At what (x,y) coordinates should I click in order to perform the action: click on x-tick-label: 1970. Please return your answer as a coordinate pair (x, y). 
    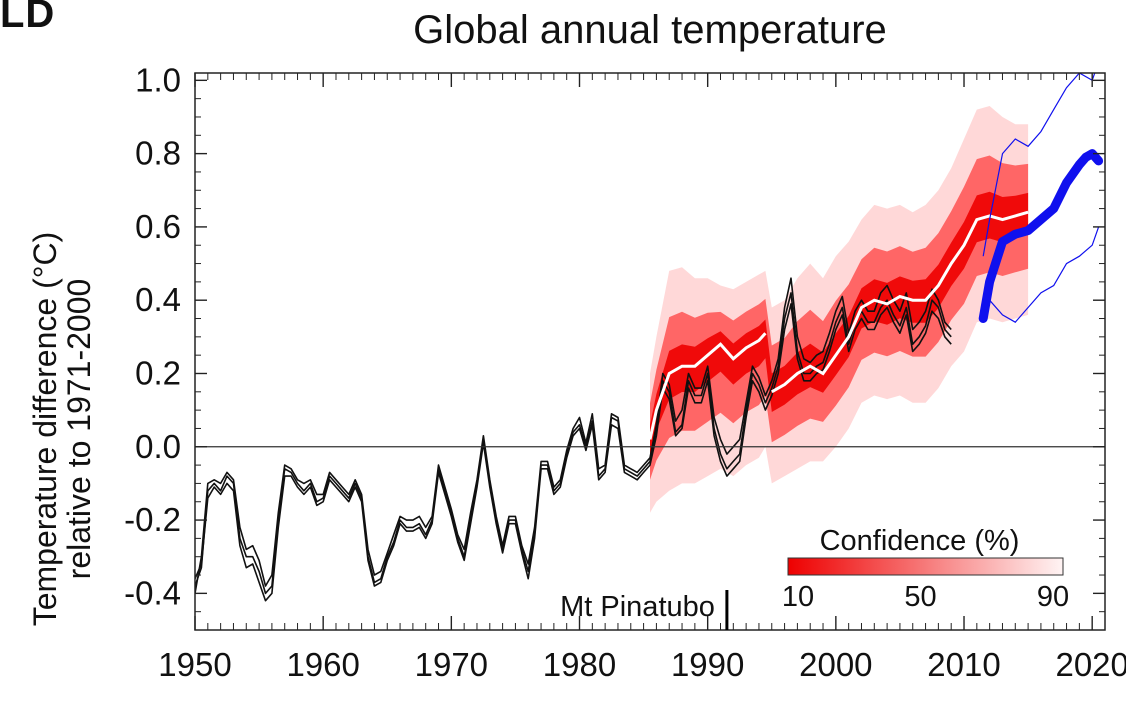
    Looking at the image, I should click on (451, 664).